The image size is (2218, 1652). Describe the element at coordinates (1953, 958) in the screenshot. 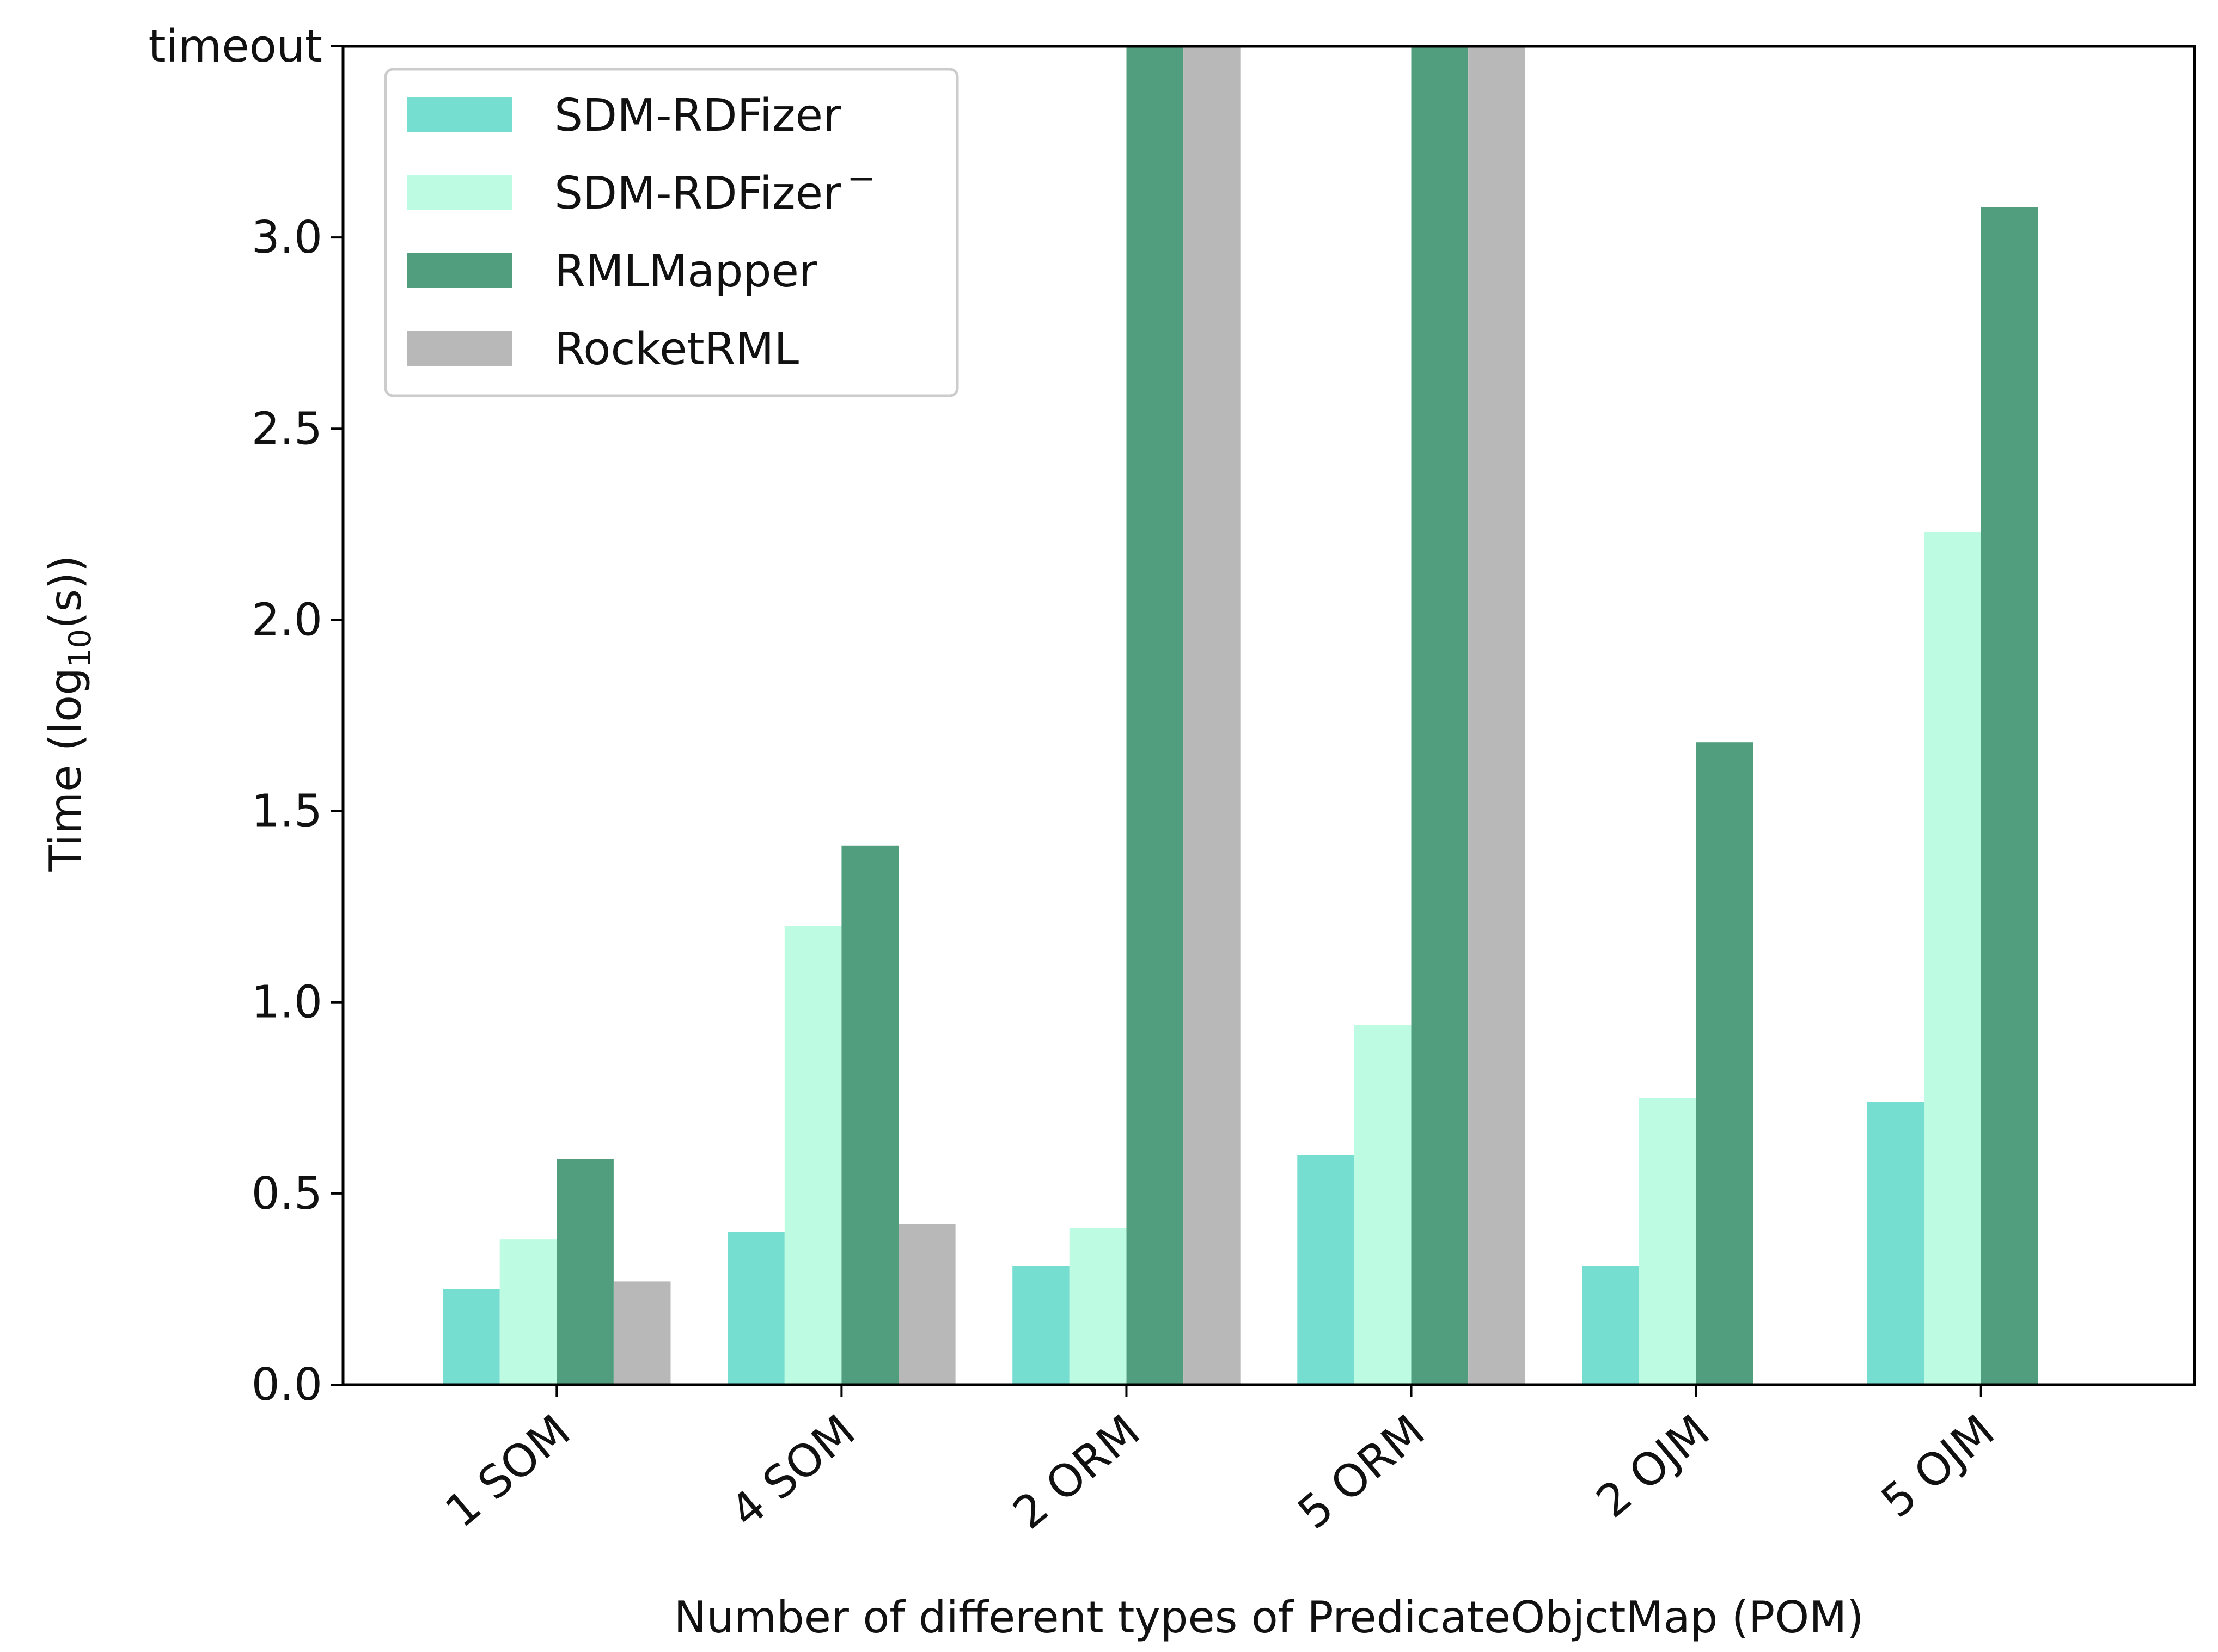

I see `bar-sdm-rdfizer-minus-5-ojm` at that location.